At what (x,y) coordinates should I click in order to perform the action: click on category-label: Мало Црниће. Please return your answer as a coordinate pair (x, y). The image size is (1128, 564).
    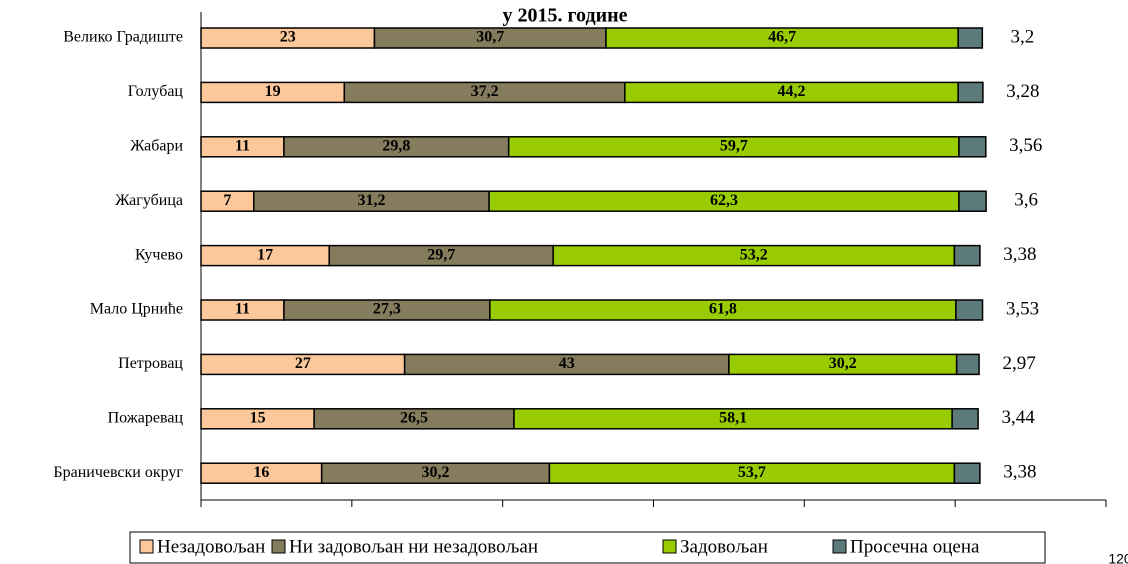
    Looking at the image, I should click on (136, 309).